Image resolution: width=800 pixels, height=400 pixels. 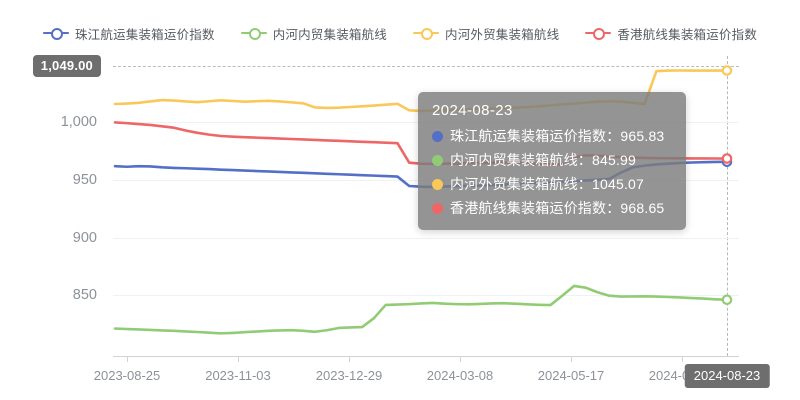 I want to click on y-axis-tick-label: 950, so click(x=84, y=180).